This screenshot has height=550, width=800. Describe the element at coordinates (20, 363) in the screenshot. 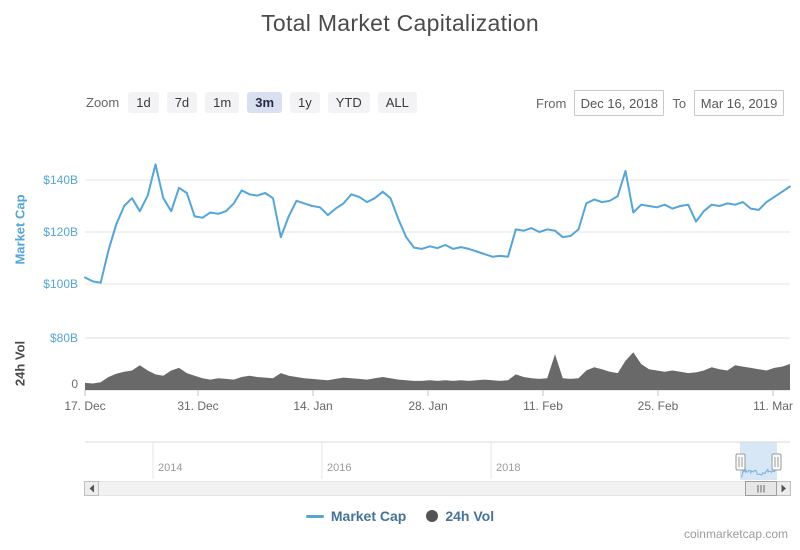

I see `volume-axis-title: 24h Vol` at that location.